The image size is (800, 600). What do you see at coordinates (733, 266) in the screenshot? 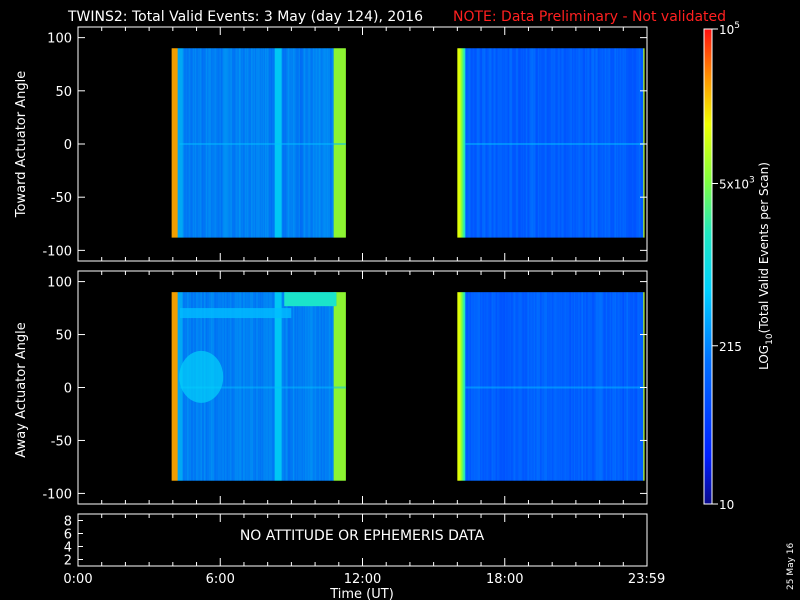
I see `colorbar-ticks: 105 5x10³ 215 10` at bounding box center [733, 266].